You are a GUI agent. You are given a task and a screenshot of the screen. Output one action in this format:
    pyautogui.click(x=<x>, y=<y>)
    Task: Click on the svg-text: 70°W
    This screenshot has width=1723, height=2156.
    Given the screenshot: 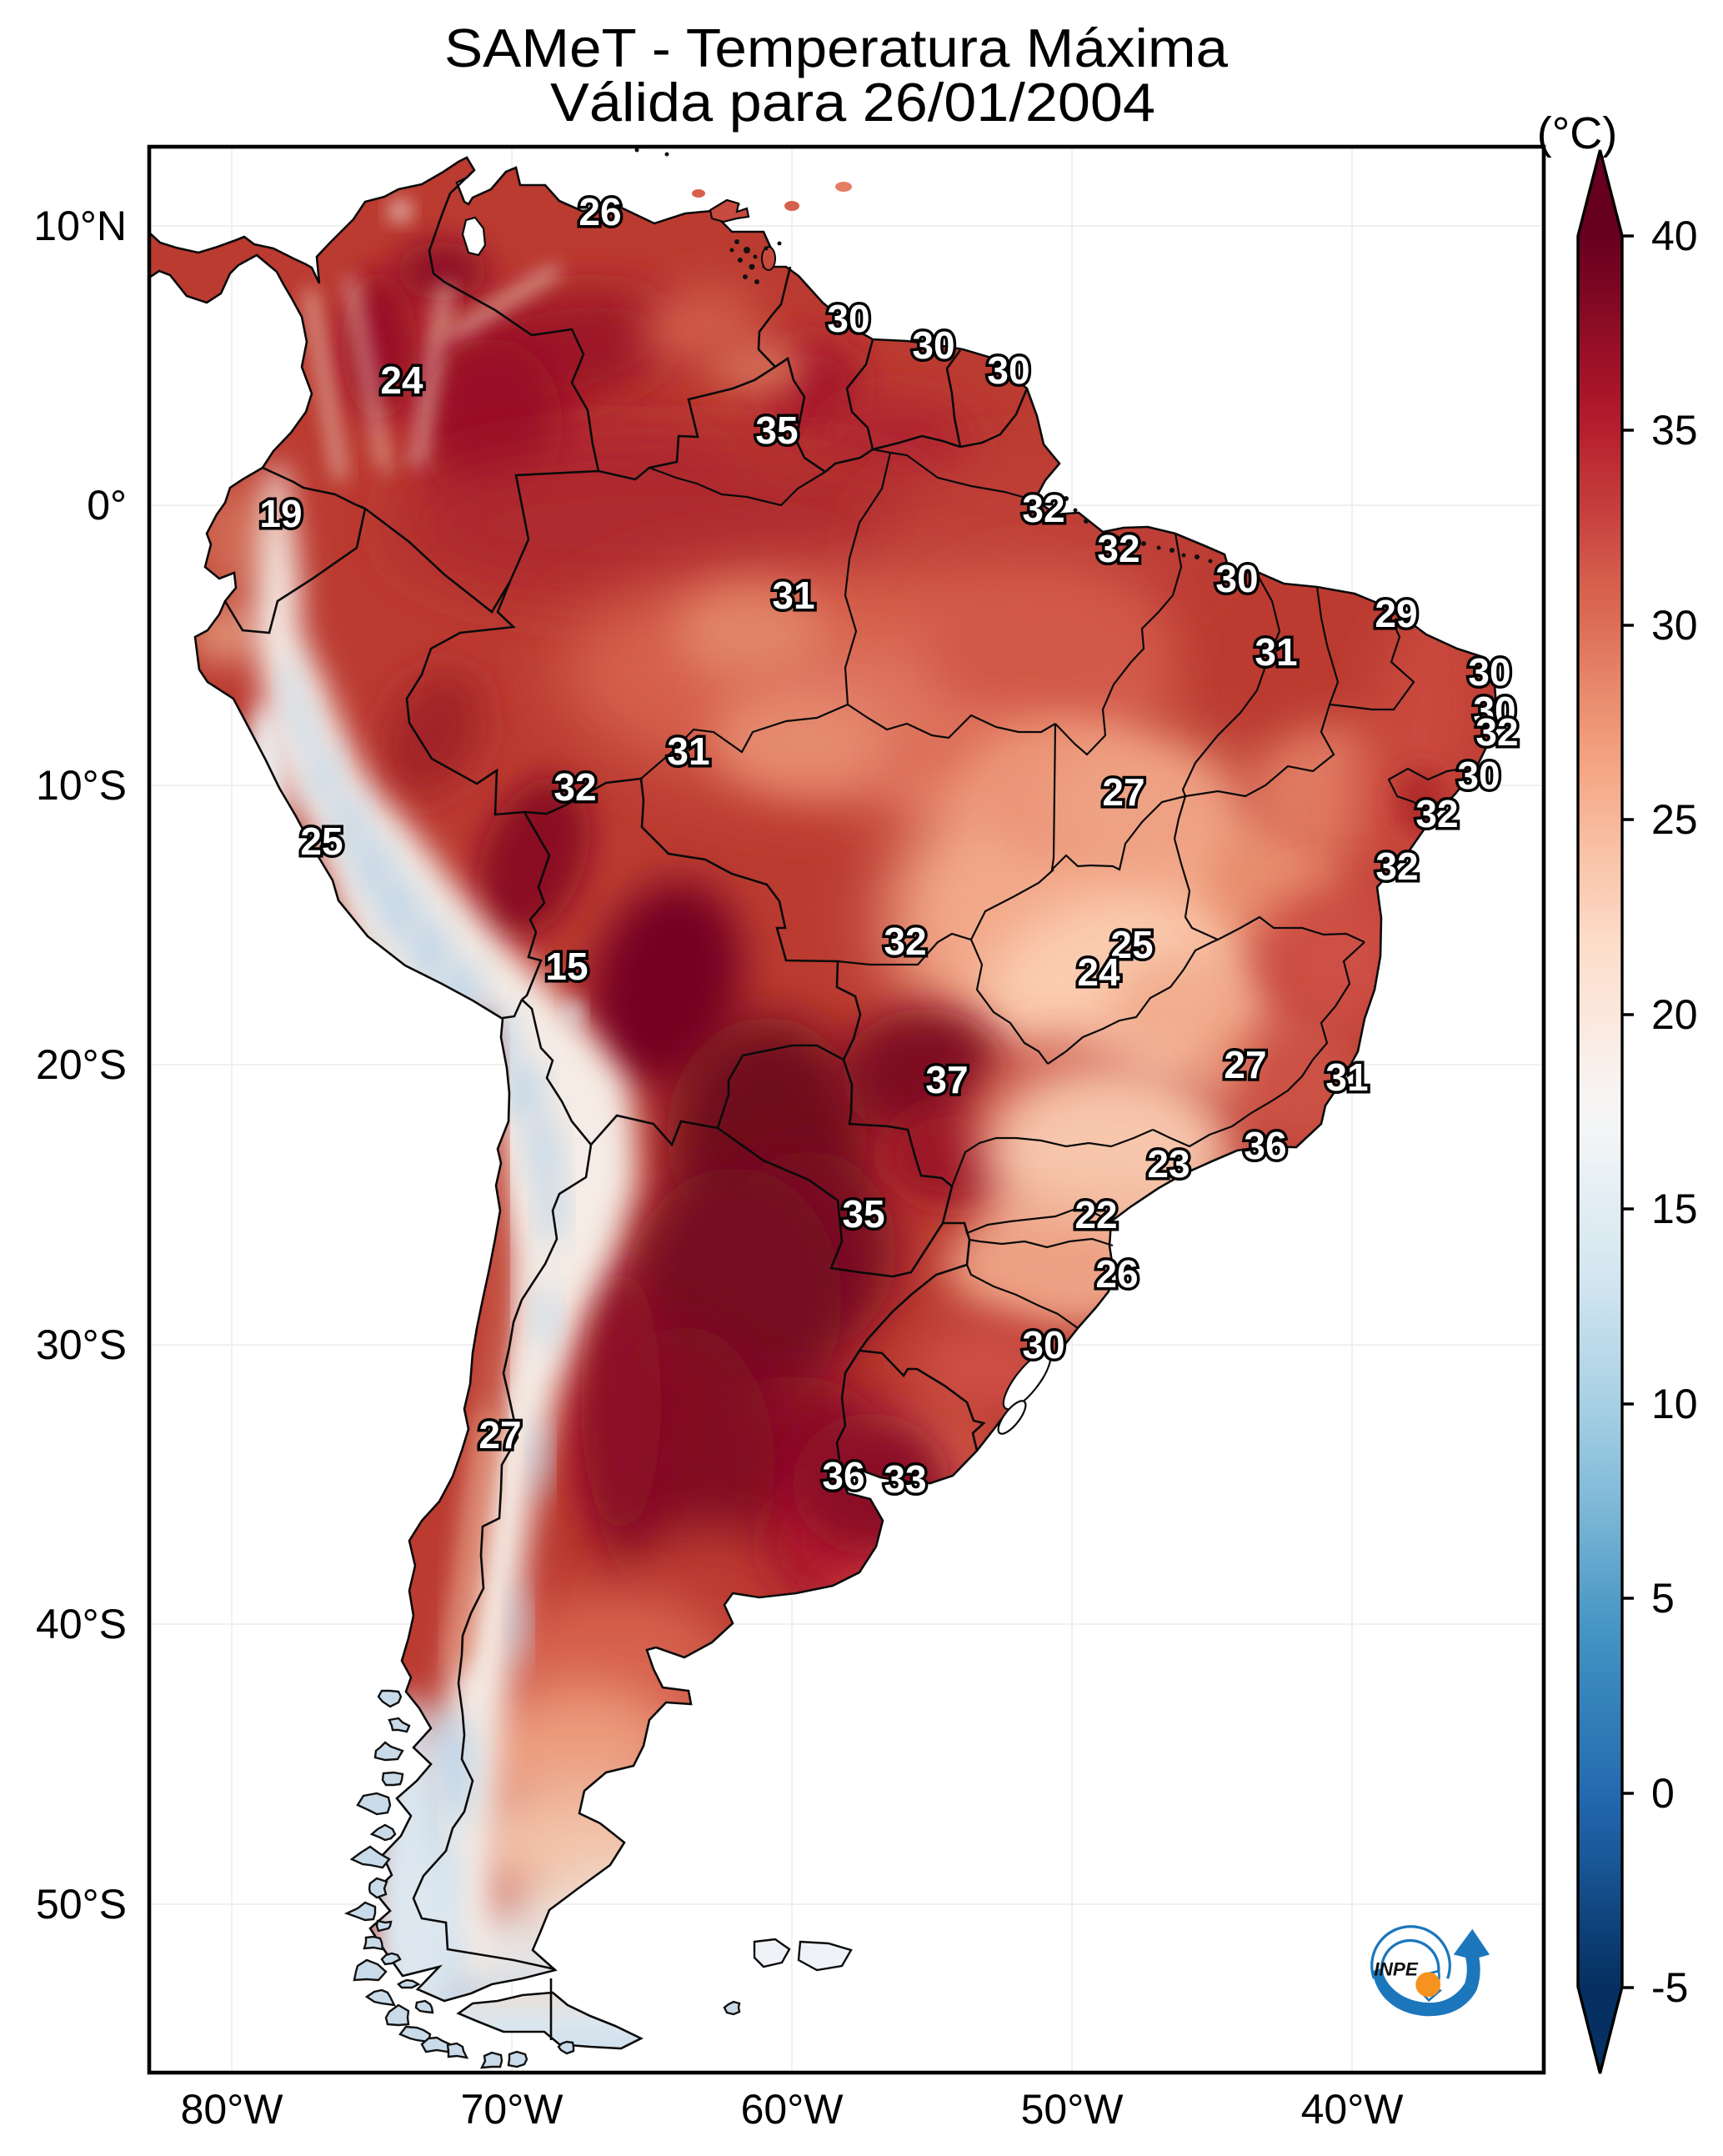 What is the action you would take?
    pyautogui.click(x=512, y=2109)
    